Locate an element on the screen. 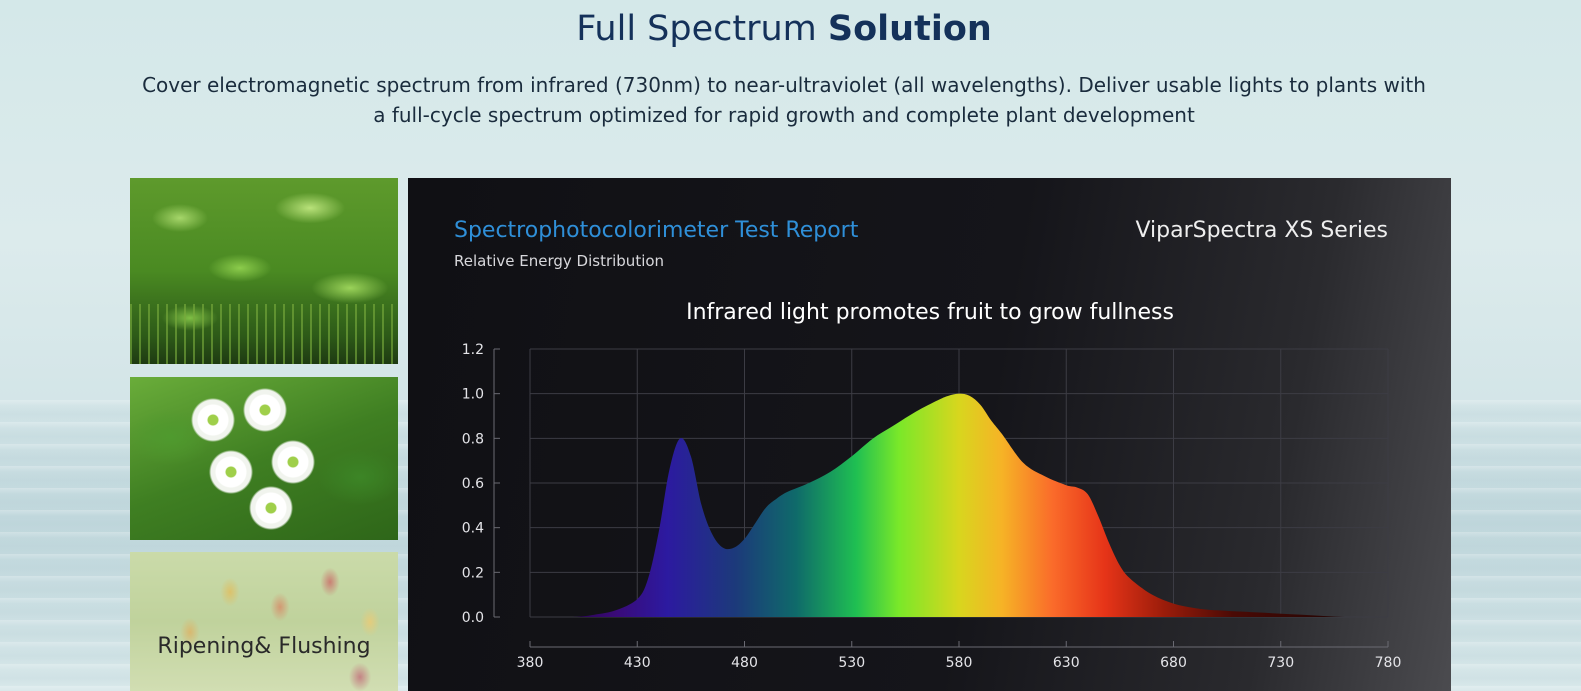 This screenshot has height=691, width=1581. title-regular: Full Spectrum is located at coordinates (696, 29).